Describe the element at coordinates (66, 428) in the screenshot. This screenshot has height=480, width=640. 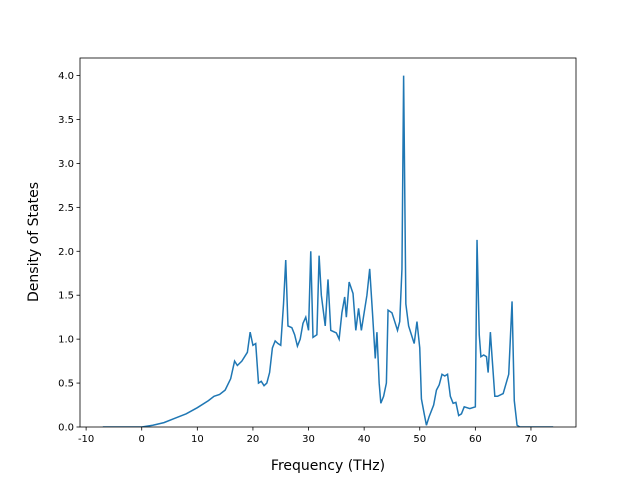
I see `y-tick-label: 0.0` at that location.